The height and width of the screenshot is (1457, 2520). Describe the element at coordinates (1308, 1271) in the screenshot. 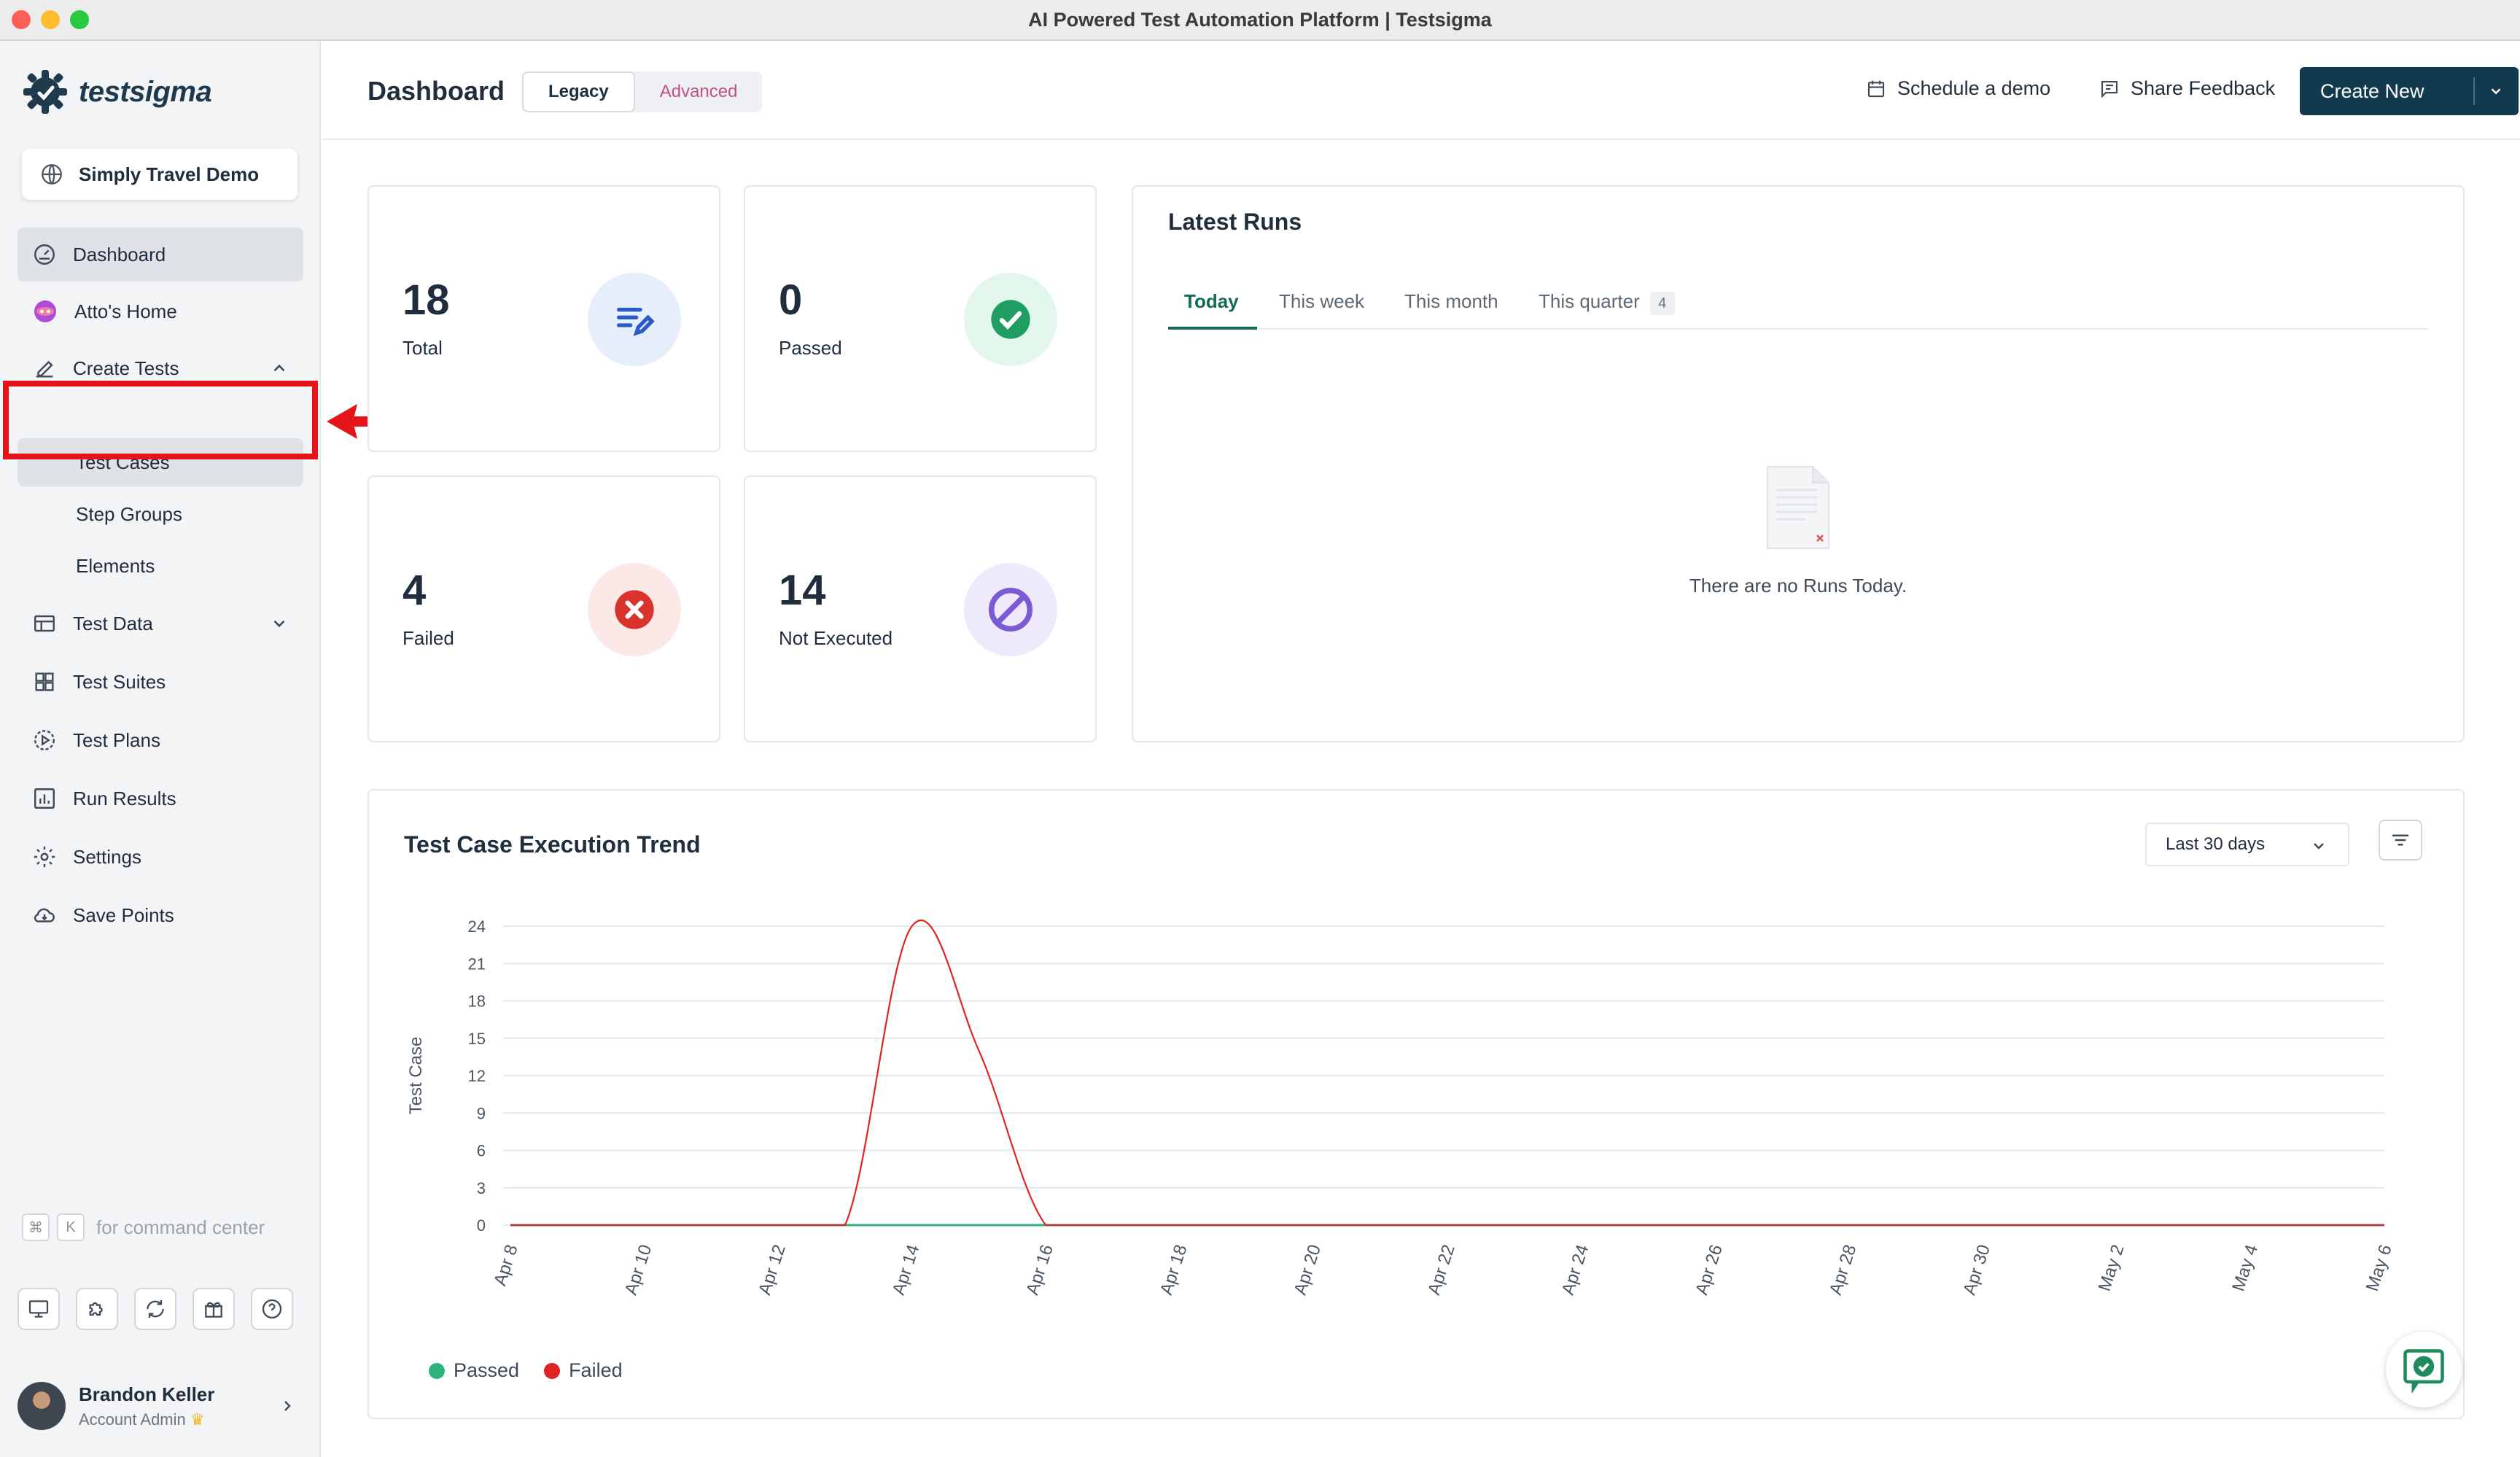

I see `x-tick-label: Apr 20` at that location.